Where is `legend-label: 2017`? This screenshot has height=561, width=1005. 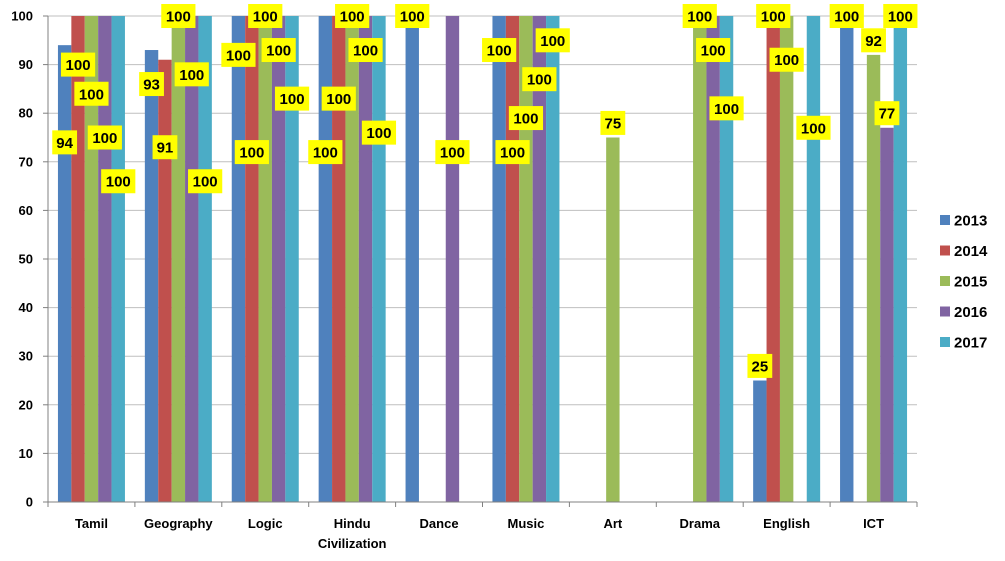 legend-label: 2017 is located at coordinates (970, 343).